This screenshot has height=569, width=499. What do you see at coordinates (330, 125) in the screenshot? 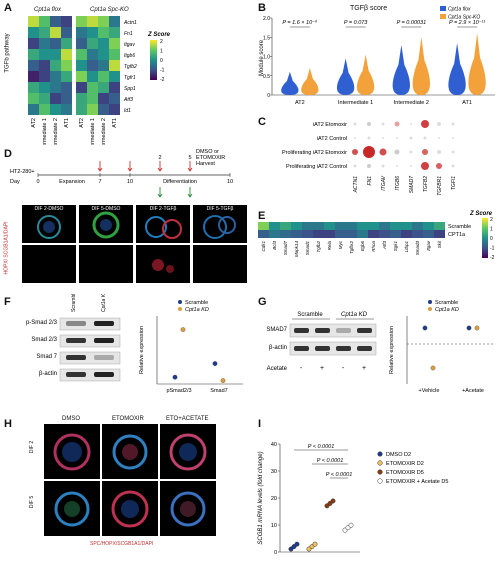
I see `row-label: iAT2 Etomoxir` at bounding box center [330, 125].